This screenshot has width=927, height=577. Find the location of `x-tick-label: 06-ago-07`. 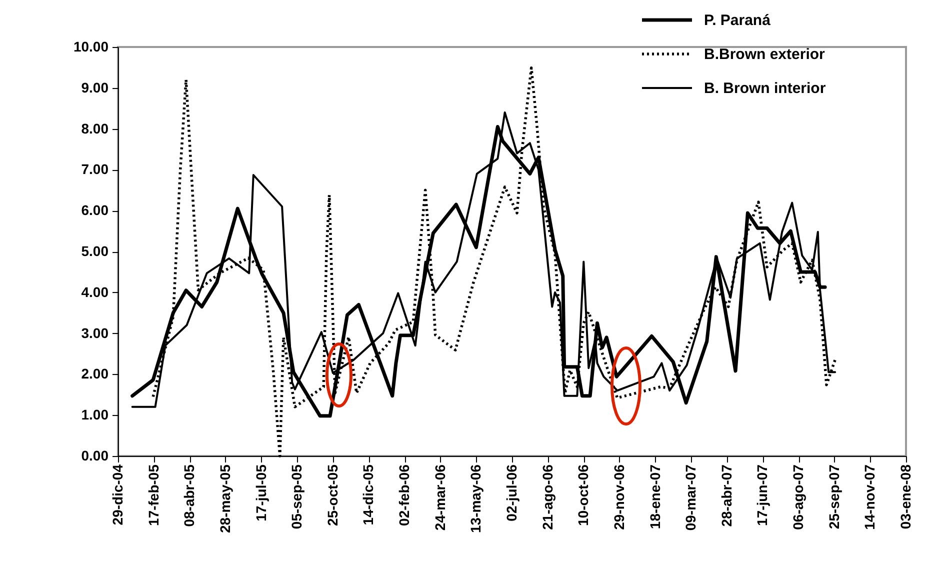

x-tick-label: 06-ago-07 is located at coordinates (798, 497).